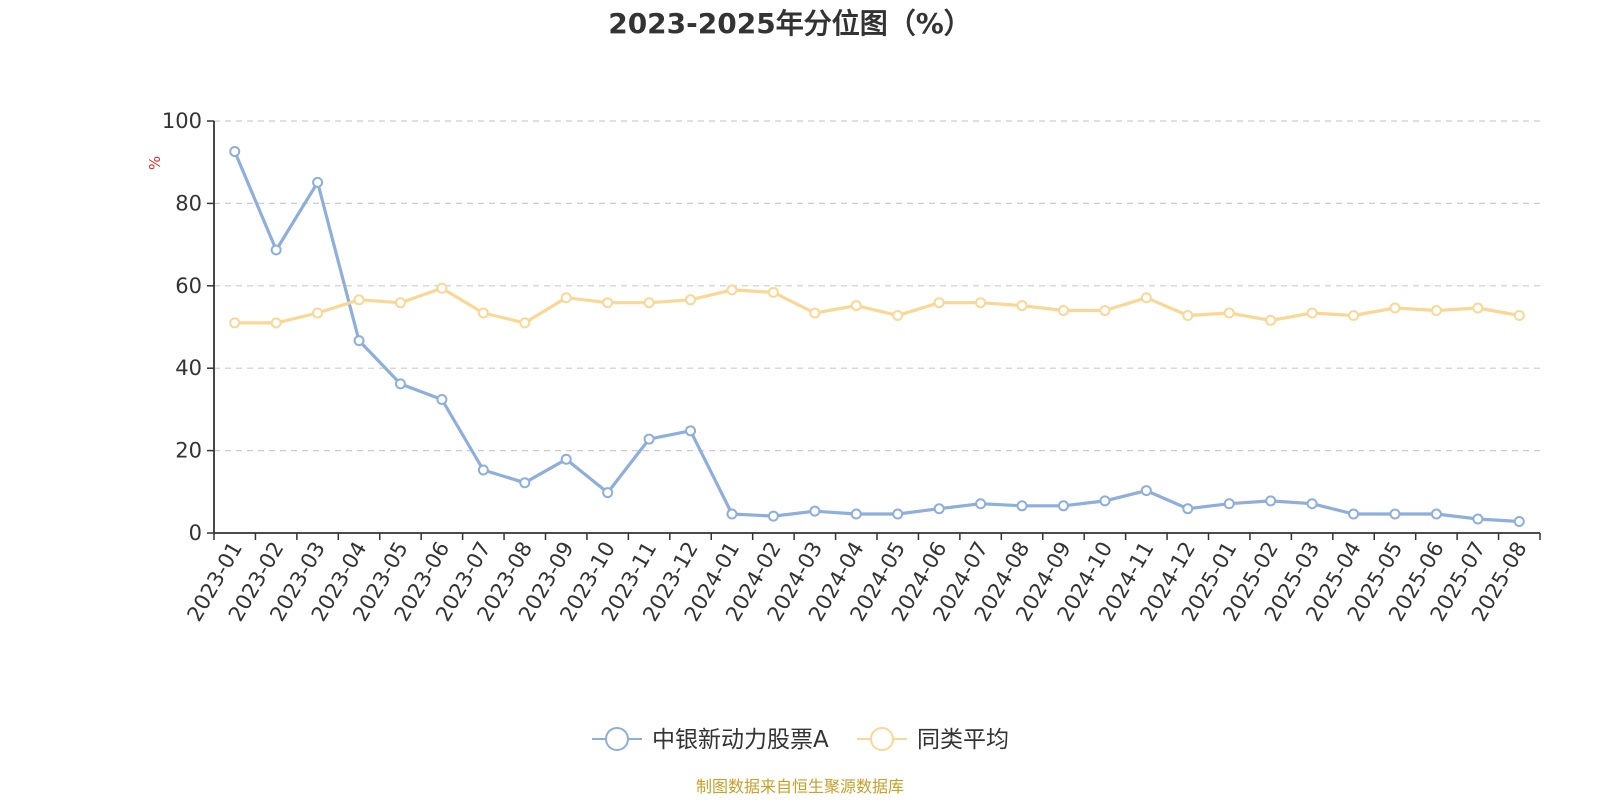 This screenshot has width=1600, height=800. Describe the element at coordinates (790, 23) in the screenshot. I see `chart-title: 2023-2025年分位图（%）` at that location.